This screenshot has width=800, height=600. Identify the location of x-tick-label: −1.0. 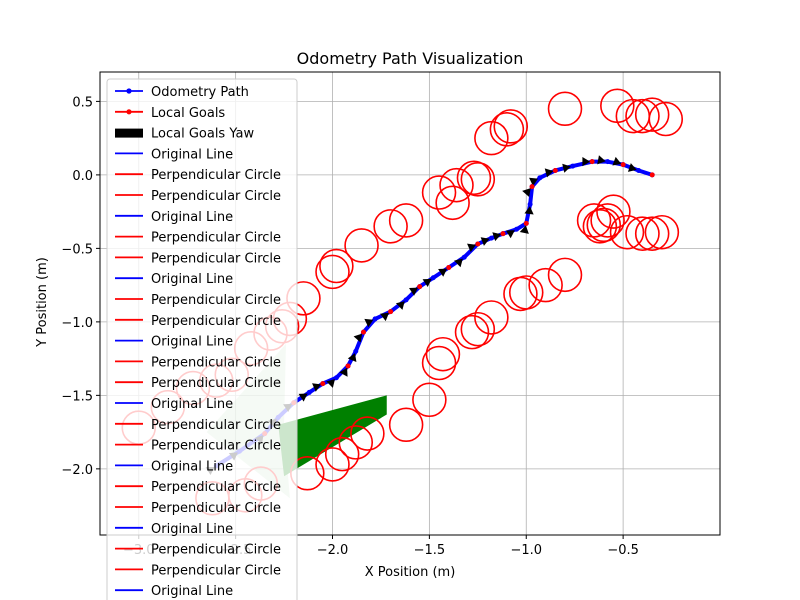
(526, 550).